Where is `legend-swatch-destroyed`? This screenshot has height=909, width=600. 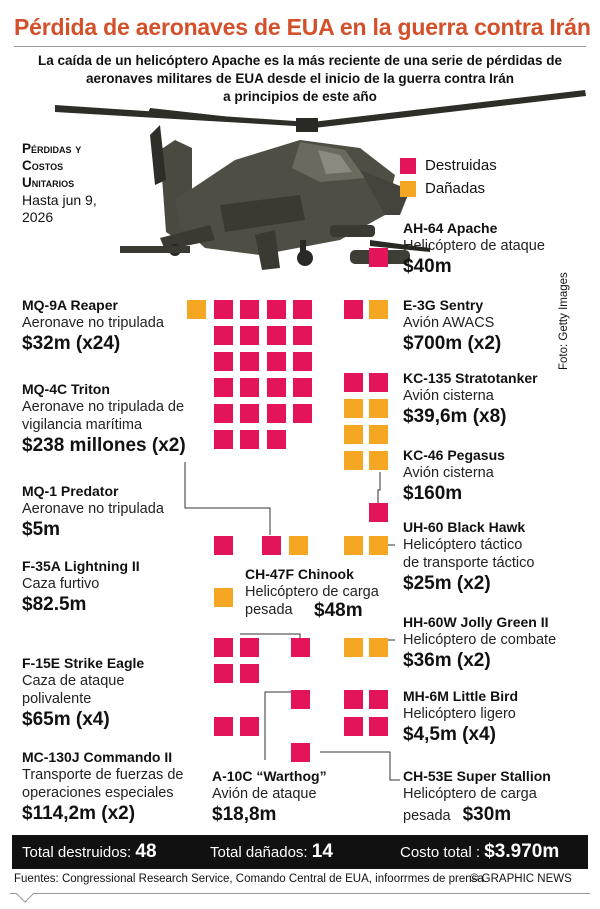 legend-swatch-destroyed is located at coordinates (408, 165).